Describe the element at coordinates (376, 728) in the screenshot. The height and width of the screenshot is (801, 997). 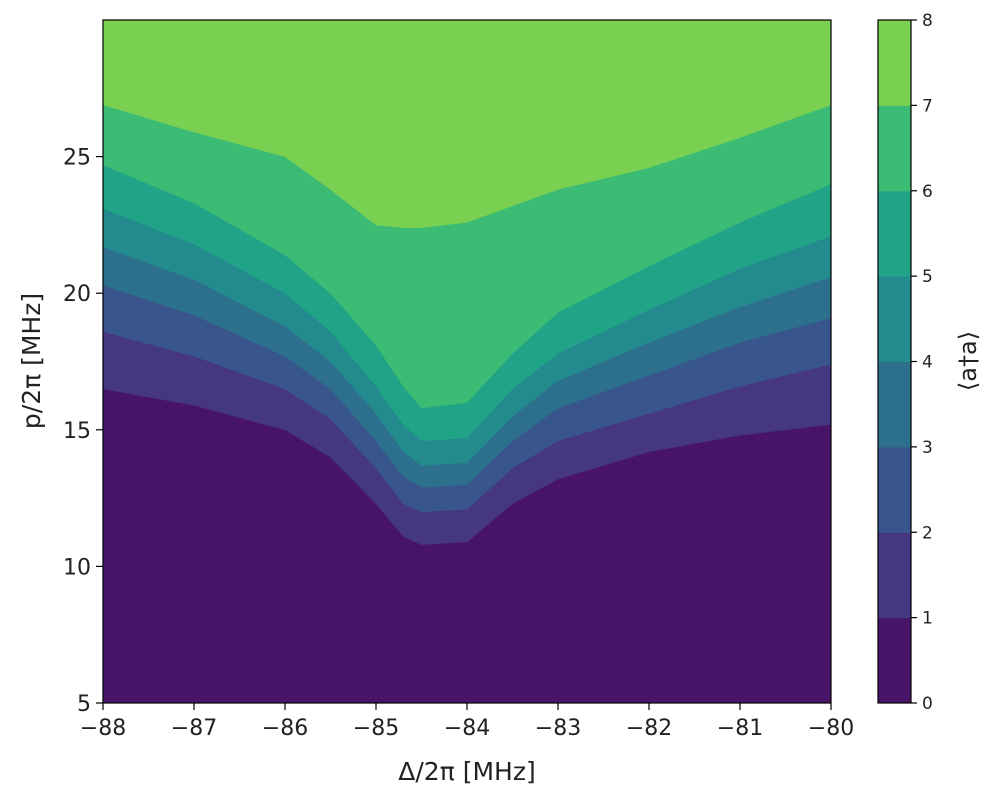
I see `x-tick-label: −85` at that location.